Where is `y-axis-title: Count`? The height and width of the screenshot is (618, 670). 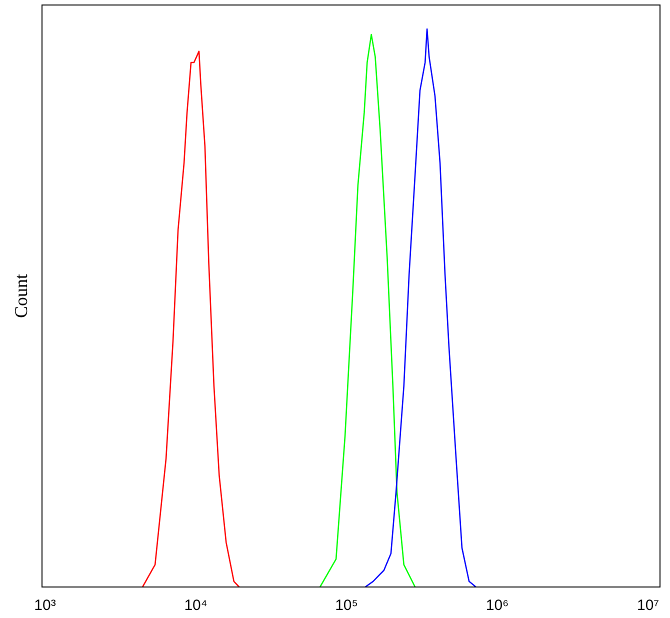
y-axis-title: Count is located at coordinates (21, 296).